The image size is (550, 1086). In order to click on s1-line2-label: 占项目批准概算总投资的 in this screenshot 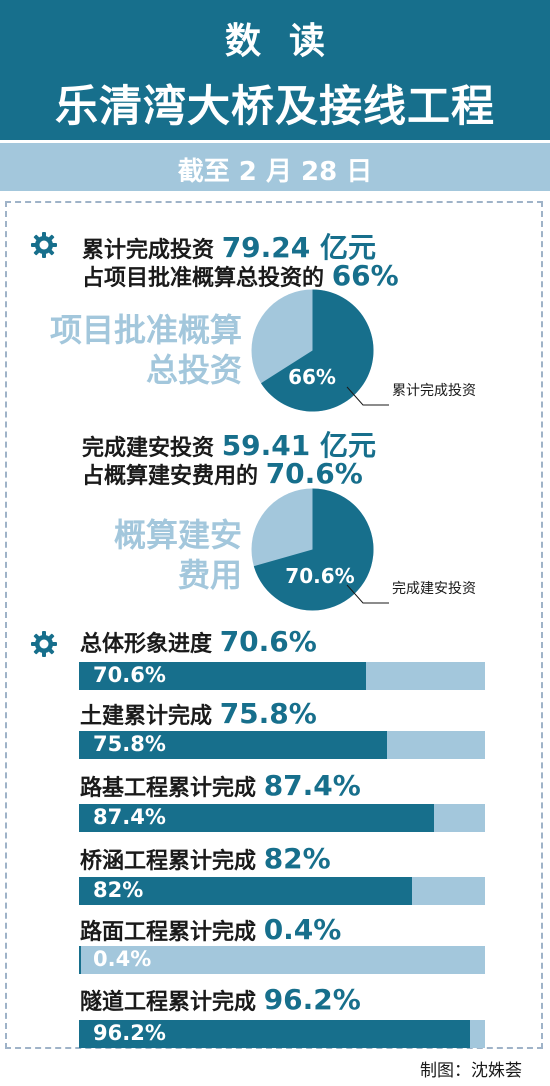, I will do `click(203, 278)`.